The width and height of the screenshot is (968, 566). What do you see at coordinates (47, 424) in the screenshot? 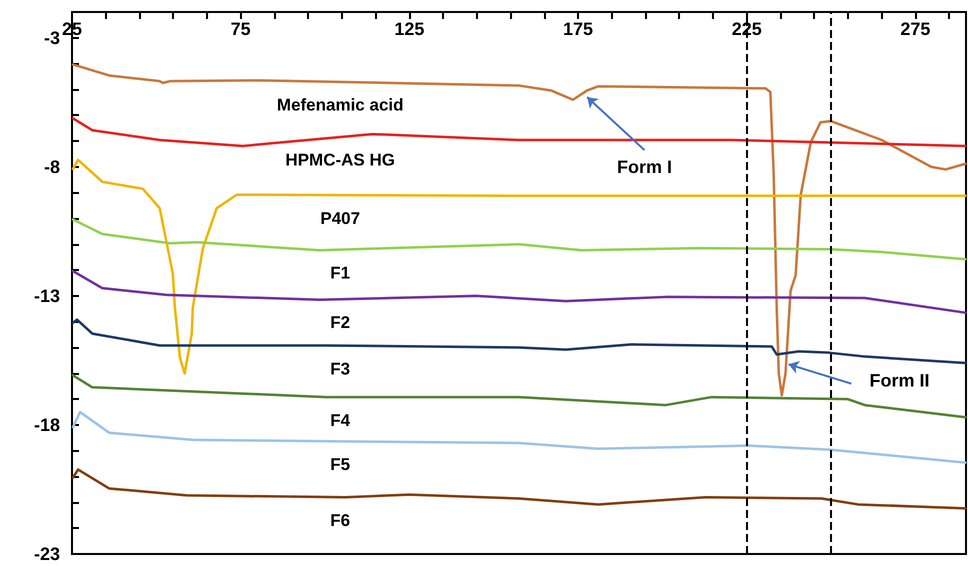
I see `y-tick-label: -18` at bounding box center [47, 424].